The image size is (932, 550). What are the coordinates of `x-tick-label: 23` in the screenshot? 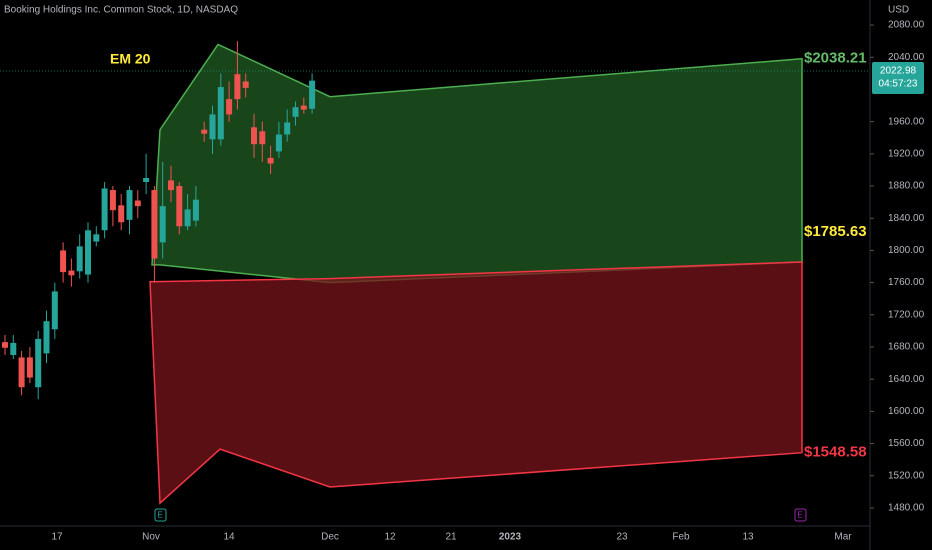 It's located at (622, 537).